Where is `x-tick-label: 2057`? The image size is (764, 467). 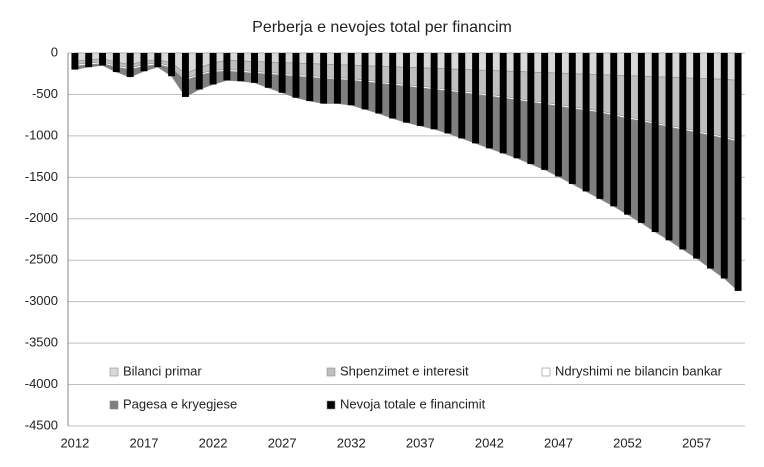
x-tick-label: 2057 is located at coordinates (696, 442).